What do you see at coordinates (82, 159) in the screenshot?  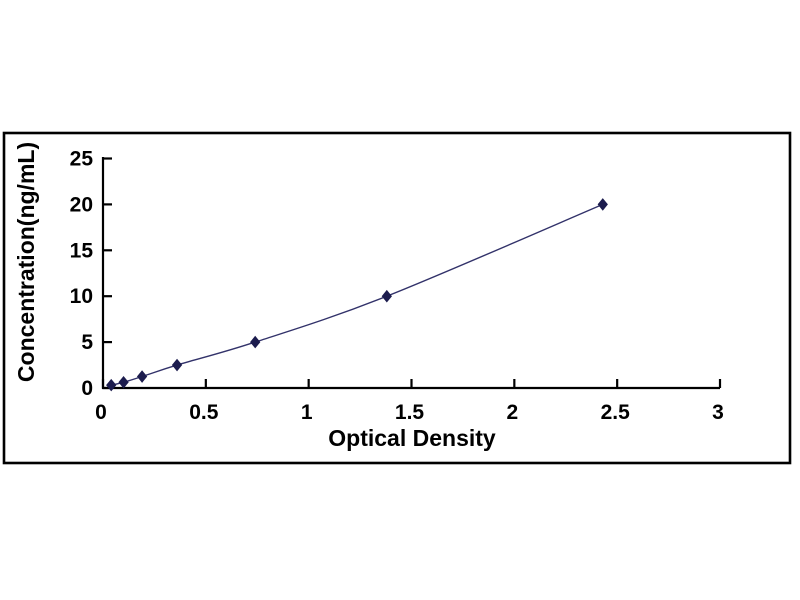 I see `y-tick-label: 25` at bounding box center [82, 159].